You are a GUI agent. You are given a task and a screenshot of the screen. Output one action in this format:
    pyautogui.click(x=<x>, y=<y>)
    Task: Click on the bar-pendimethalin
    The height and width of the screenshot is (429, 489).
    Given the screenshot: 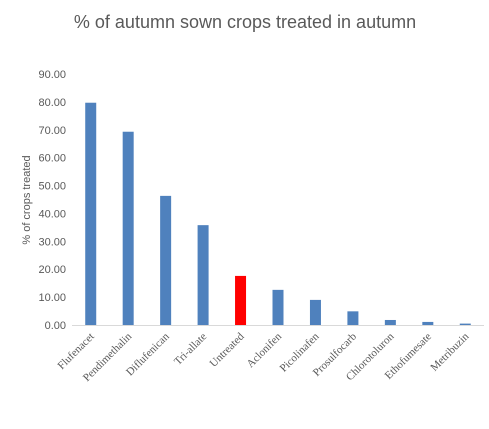 What is the action you would take?
    pyautogui.click(x=128, y=228)
    